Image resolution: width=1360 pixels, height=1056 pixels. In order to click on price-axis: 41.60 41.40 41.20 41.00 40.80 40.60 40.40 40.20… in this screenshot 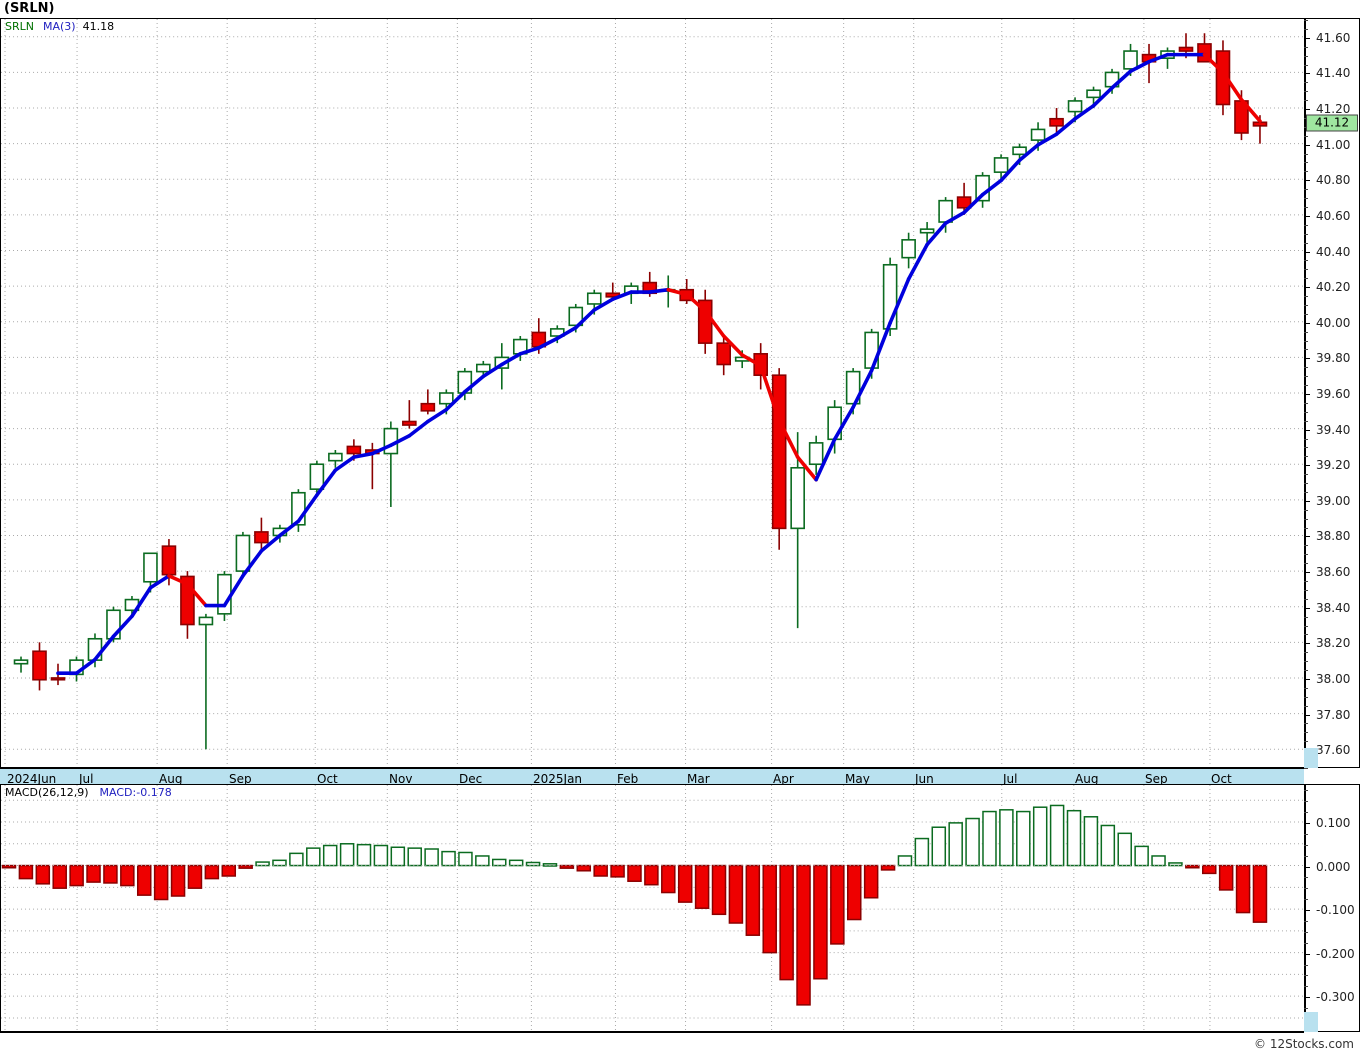, I will do `click(1332, 393)`.